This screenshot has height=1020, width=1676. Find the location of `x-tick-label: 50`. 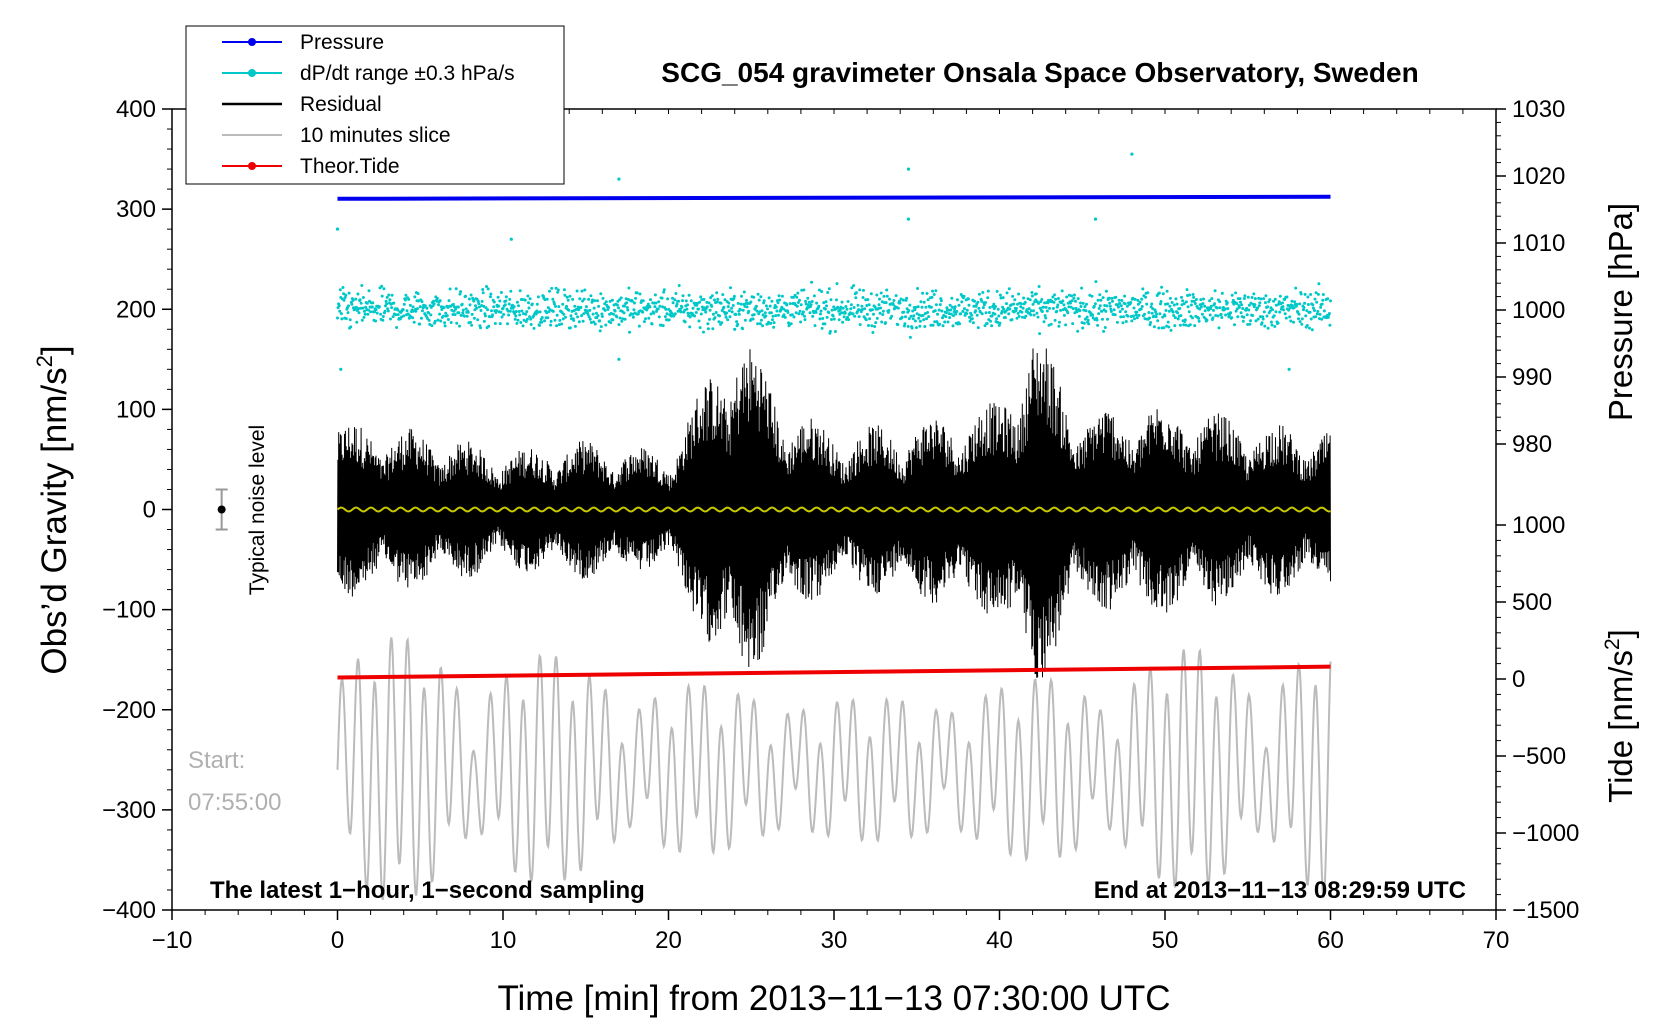

x-tick-label: 50 is located at coordinates (1165, 940).